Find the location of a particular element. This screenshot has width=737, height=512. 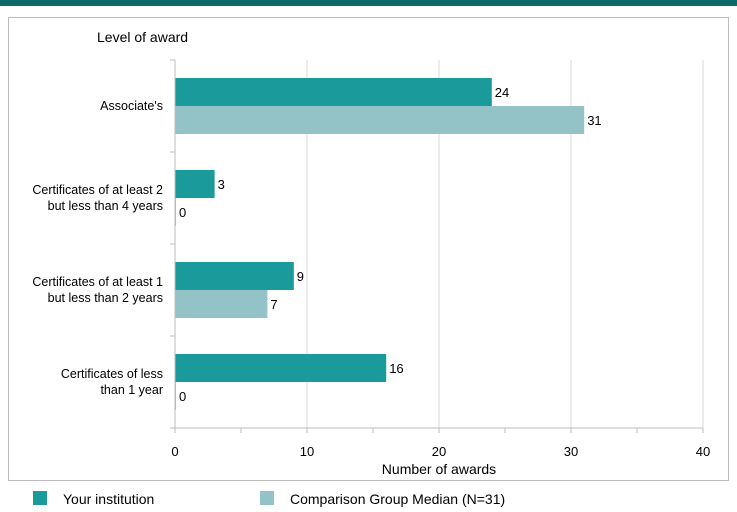

x-tick-label-20: 20 is located at coordinates (439, 451).